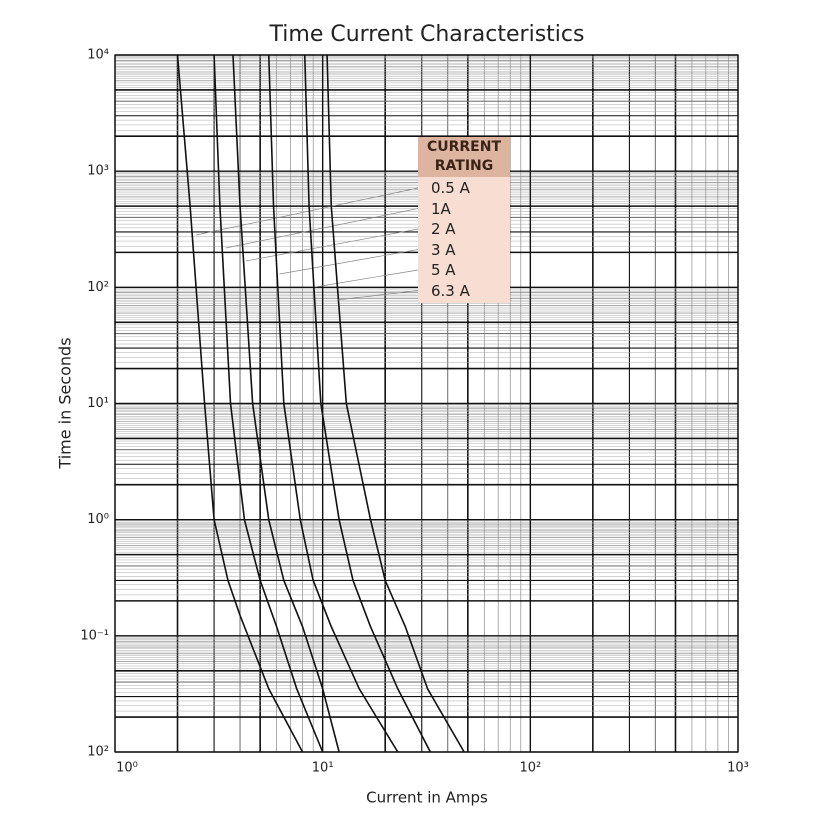 The width and height of the screenshot is (837, 824). What do you see at coordinates (530, 768) in the screenshot?
I see `x-tick-label: 10²` at bounding box center [530, 768].